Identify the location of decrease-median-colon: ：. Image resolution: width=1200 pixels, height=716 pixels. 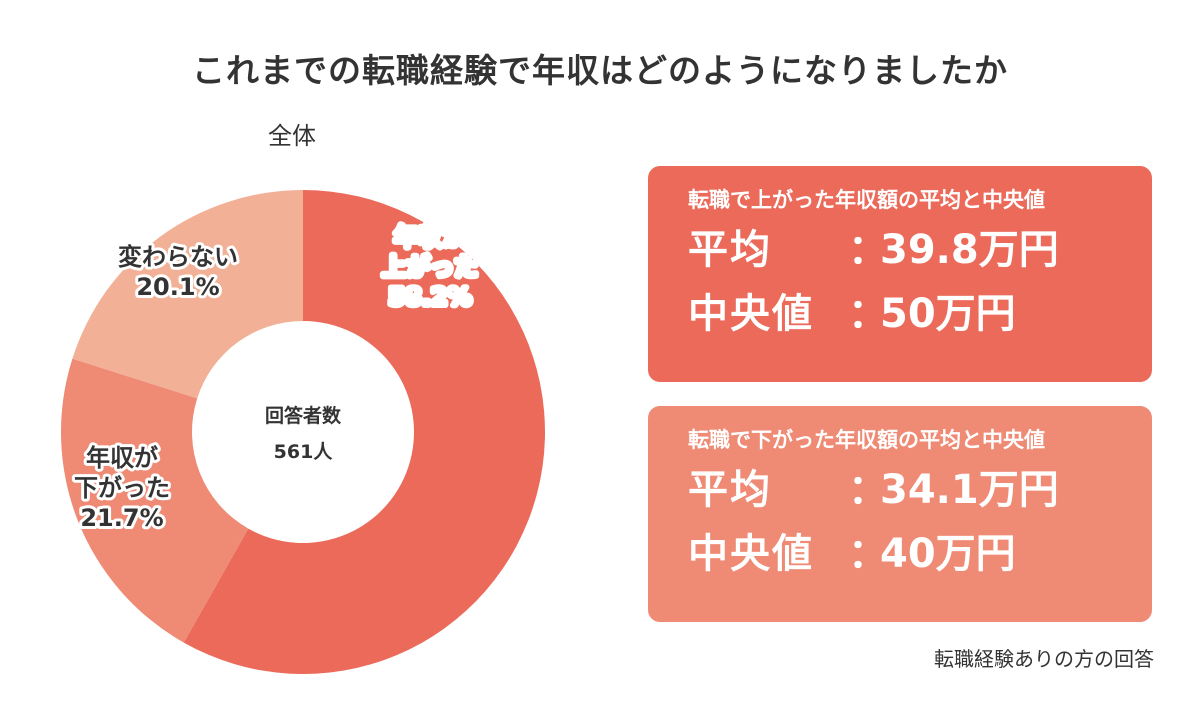
(868, 554).